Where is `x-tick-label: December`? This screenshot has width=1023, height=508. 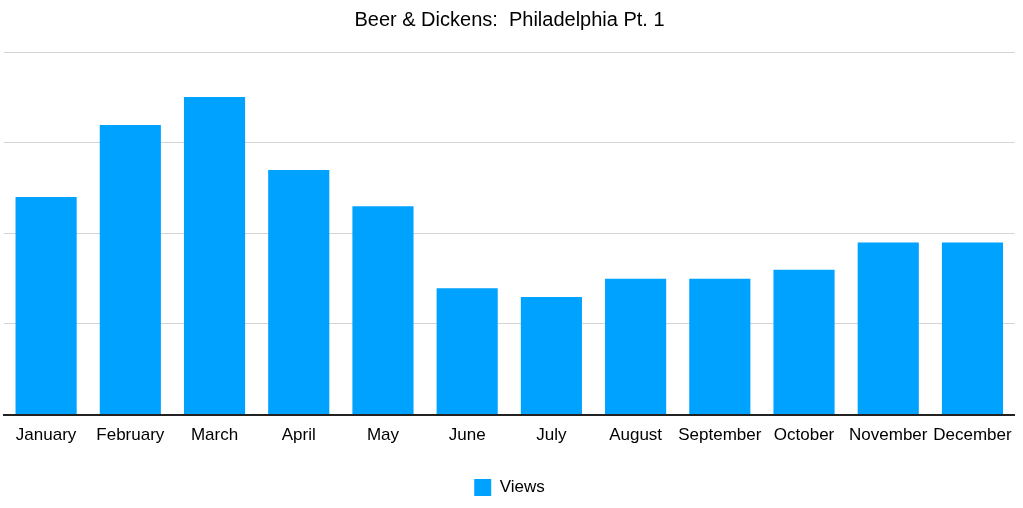 x-tick-label: December is located at coordinates (972, 435).